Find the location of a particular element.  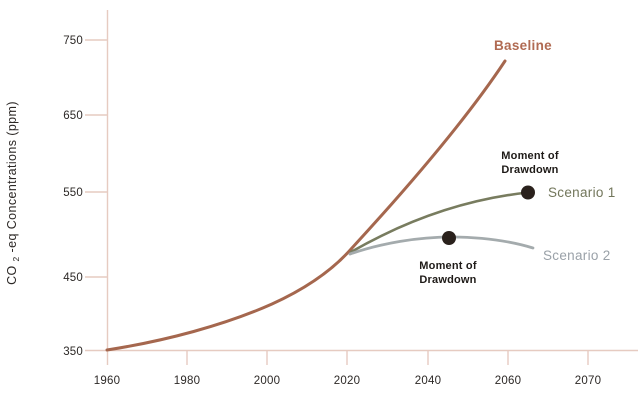

scenario2-curve is located at coordinates (441, 245).